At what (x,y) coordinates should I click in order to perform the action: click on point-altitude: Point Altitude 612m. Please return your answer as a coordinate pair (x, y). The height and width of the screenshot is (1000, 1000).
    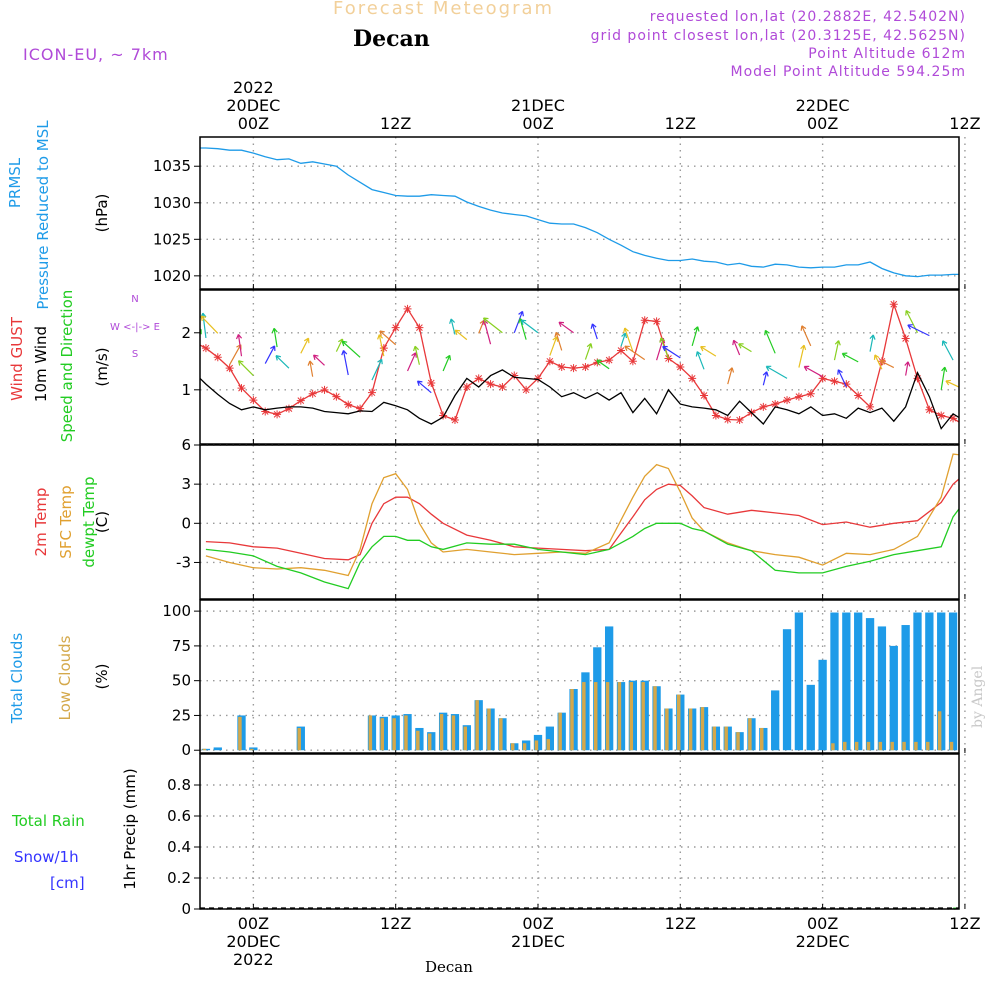
    Looking at the image, I should click on (887, 54).